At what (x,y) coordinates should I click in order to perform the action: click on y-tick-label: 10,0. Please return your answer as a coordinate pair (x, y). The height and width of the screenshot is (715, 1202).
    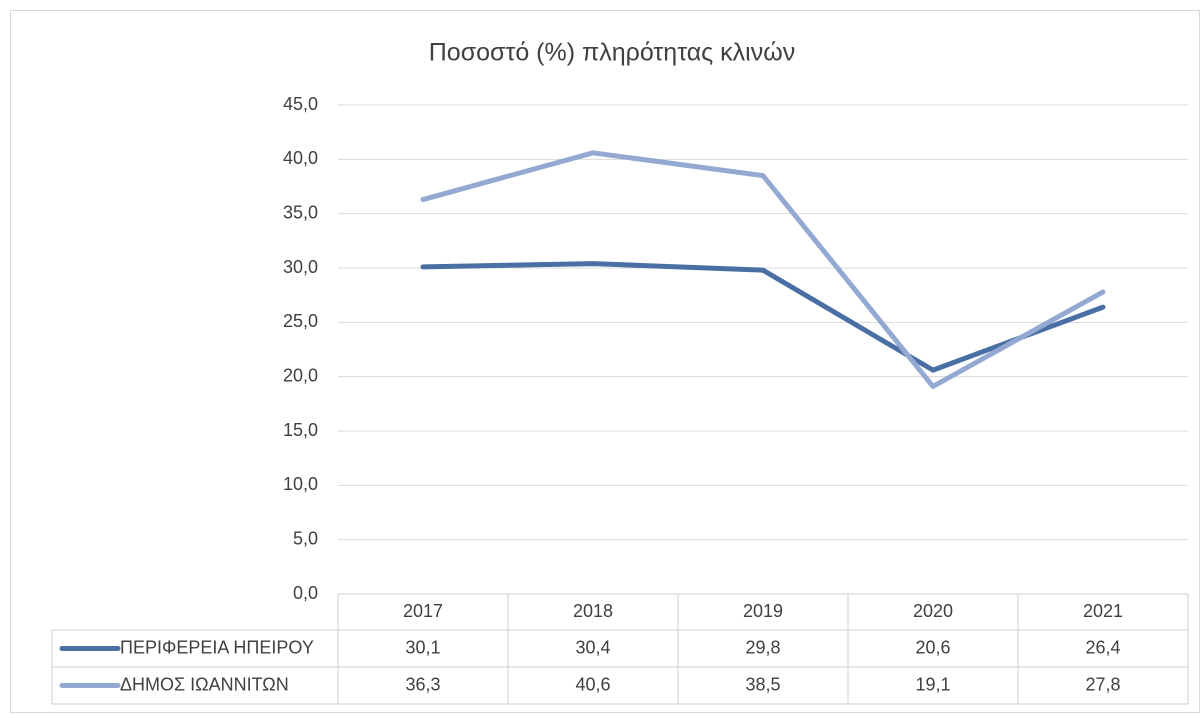
    Looking at the image, I should click on (300, 484).